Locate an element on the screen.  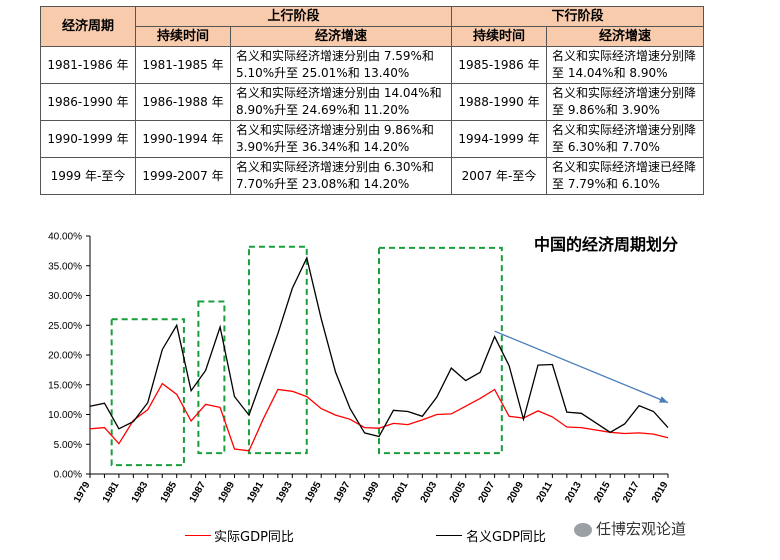
y-tick-label: 5.00% is located at coordinates (68, 445).